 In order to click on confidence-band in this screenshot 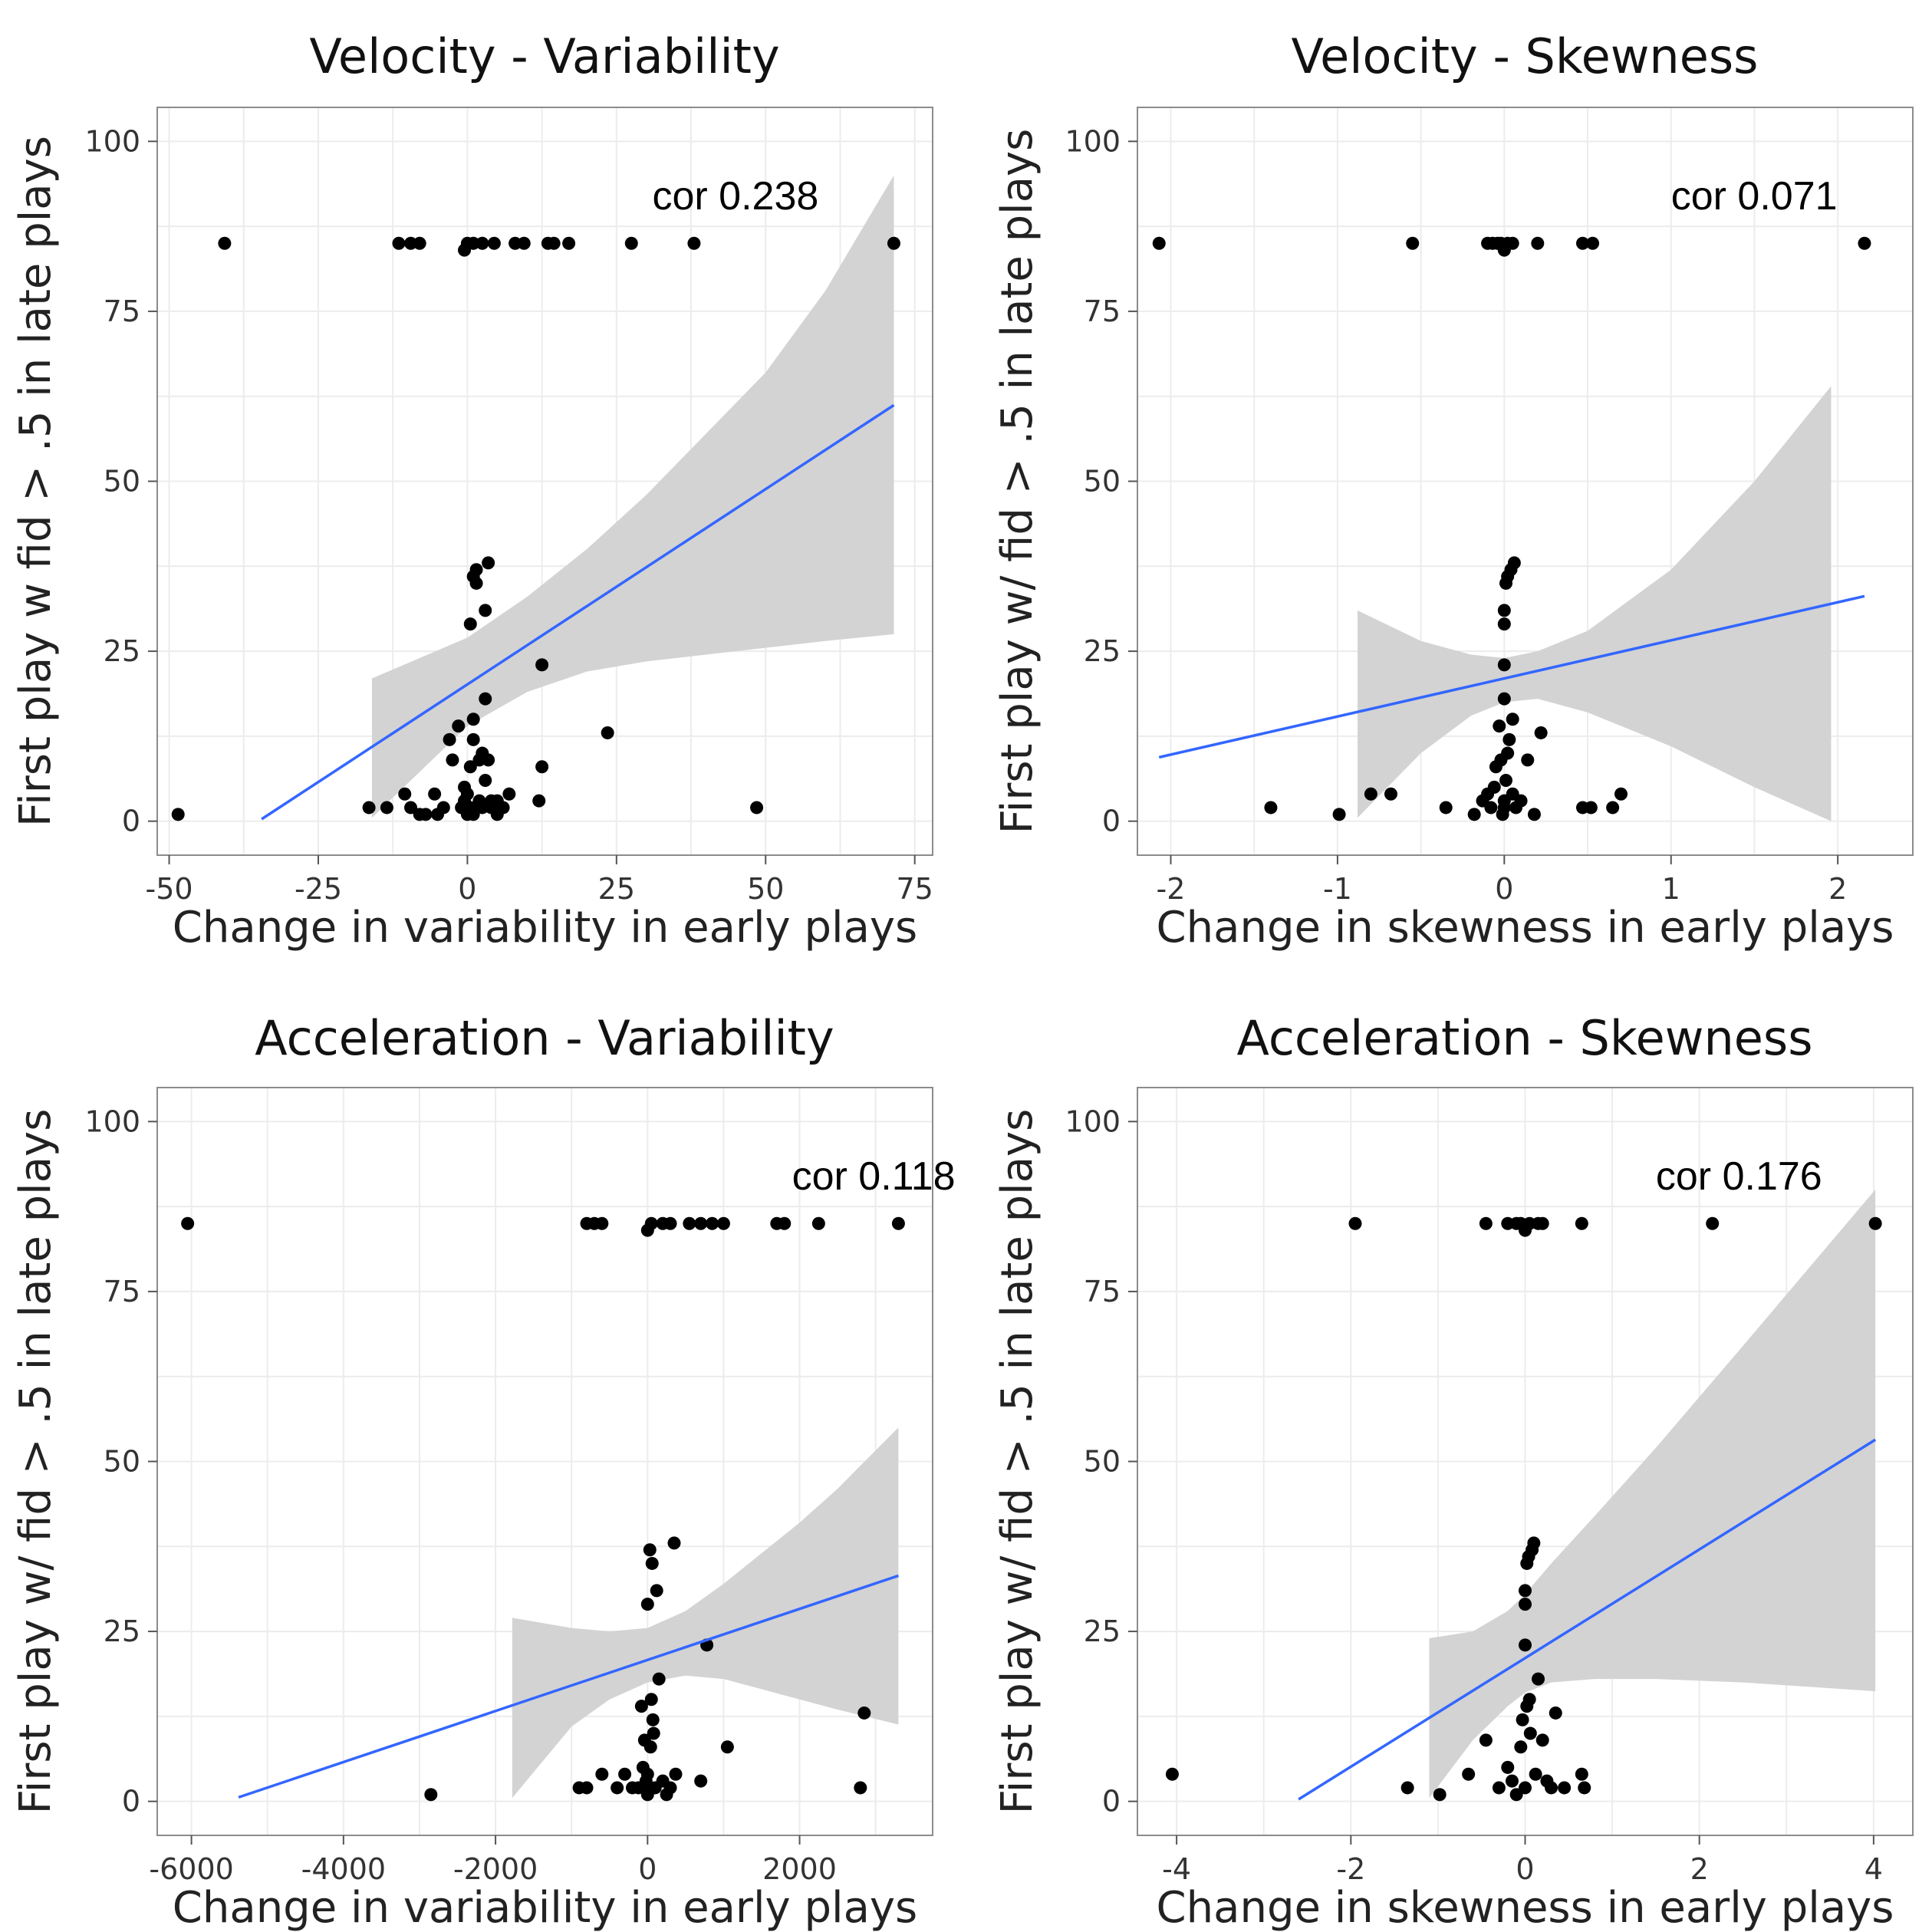, I will do `click(705, 1613)`.